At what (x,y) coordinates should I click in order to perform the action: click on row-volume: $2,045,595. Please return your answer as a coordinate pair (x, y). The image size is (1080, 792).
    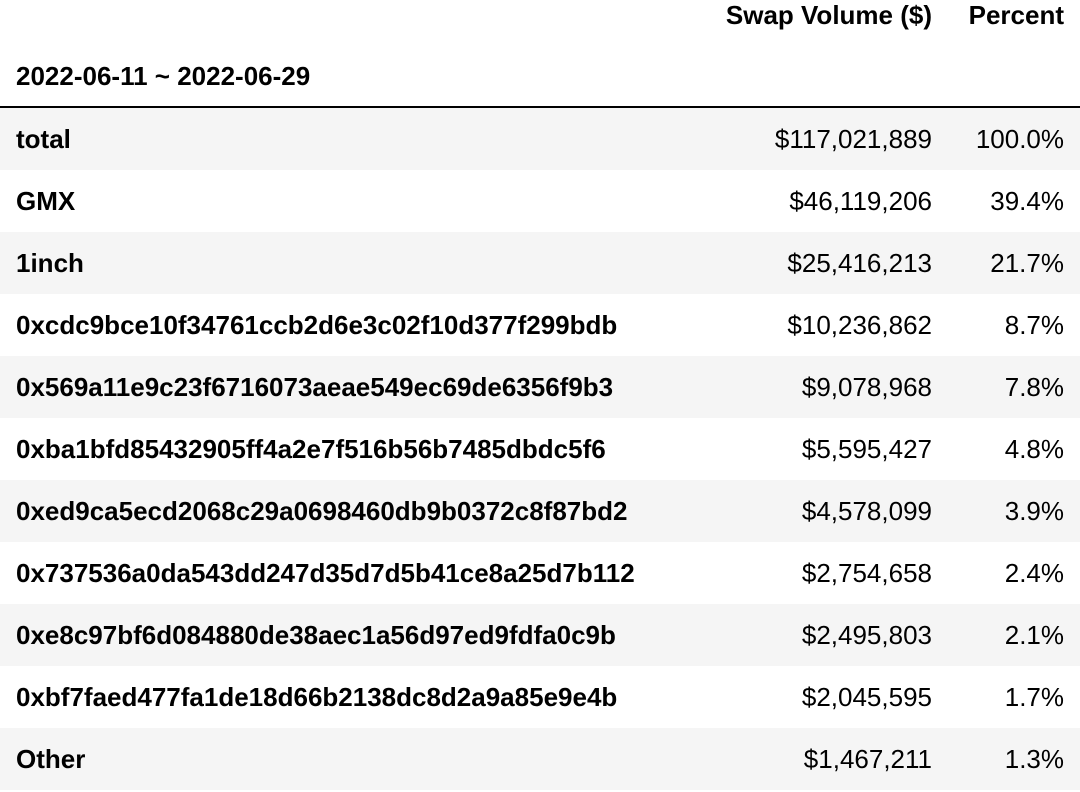
    Looking at the image, I should click on (866, 697).